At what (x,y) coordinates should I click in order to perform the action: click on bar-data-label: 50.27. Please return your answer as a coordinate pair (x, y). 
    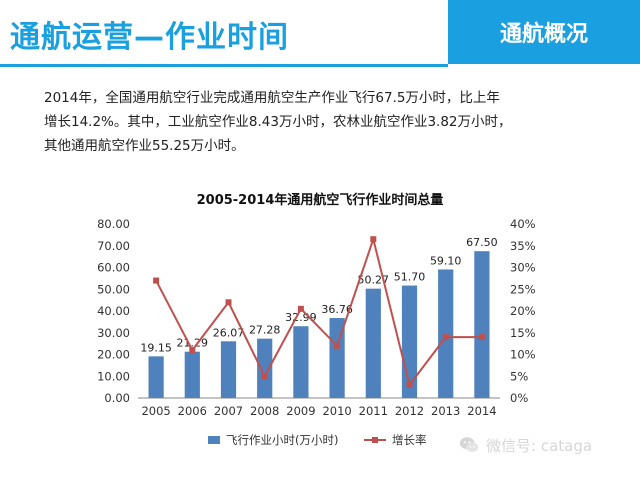
    Looking at the image, I should click on (374, 280).